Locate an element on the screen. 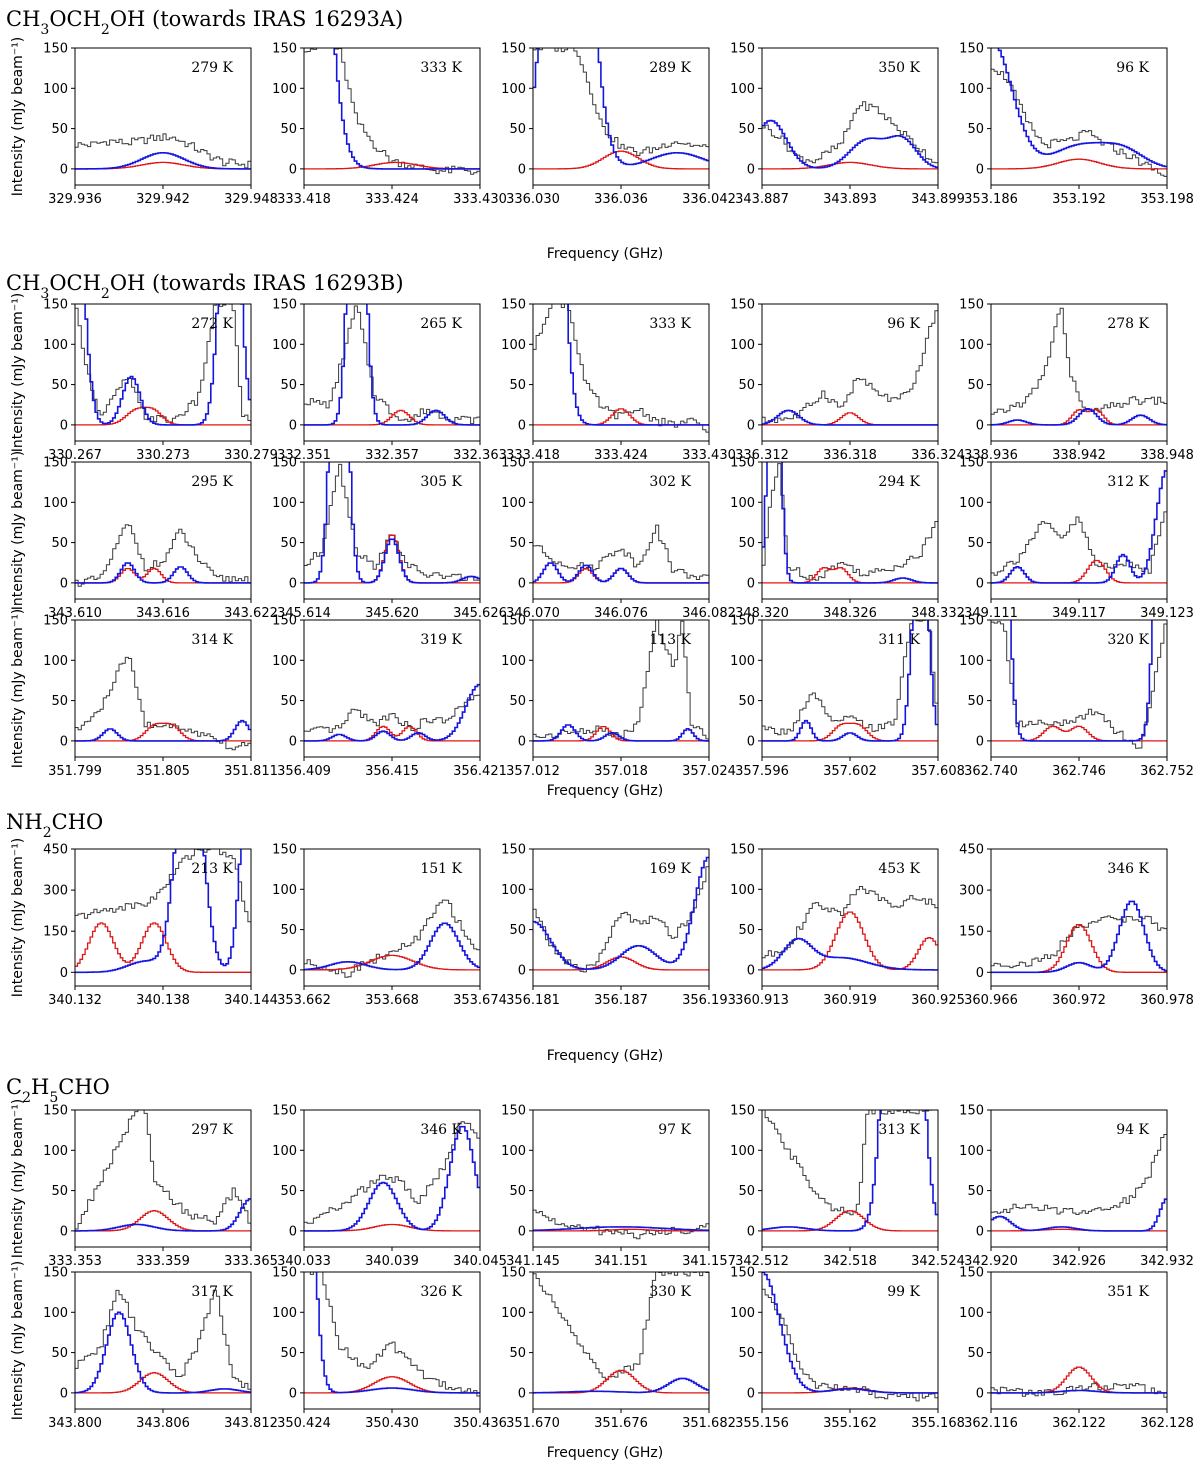 The width and height of the screenshot is (1200, 1470). x-tick-label: 357.012 is located at coordinates (533, 771).